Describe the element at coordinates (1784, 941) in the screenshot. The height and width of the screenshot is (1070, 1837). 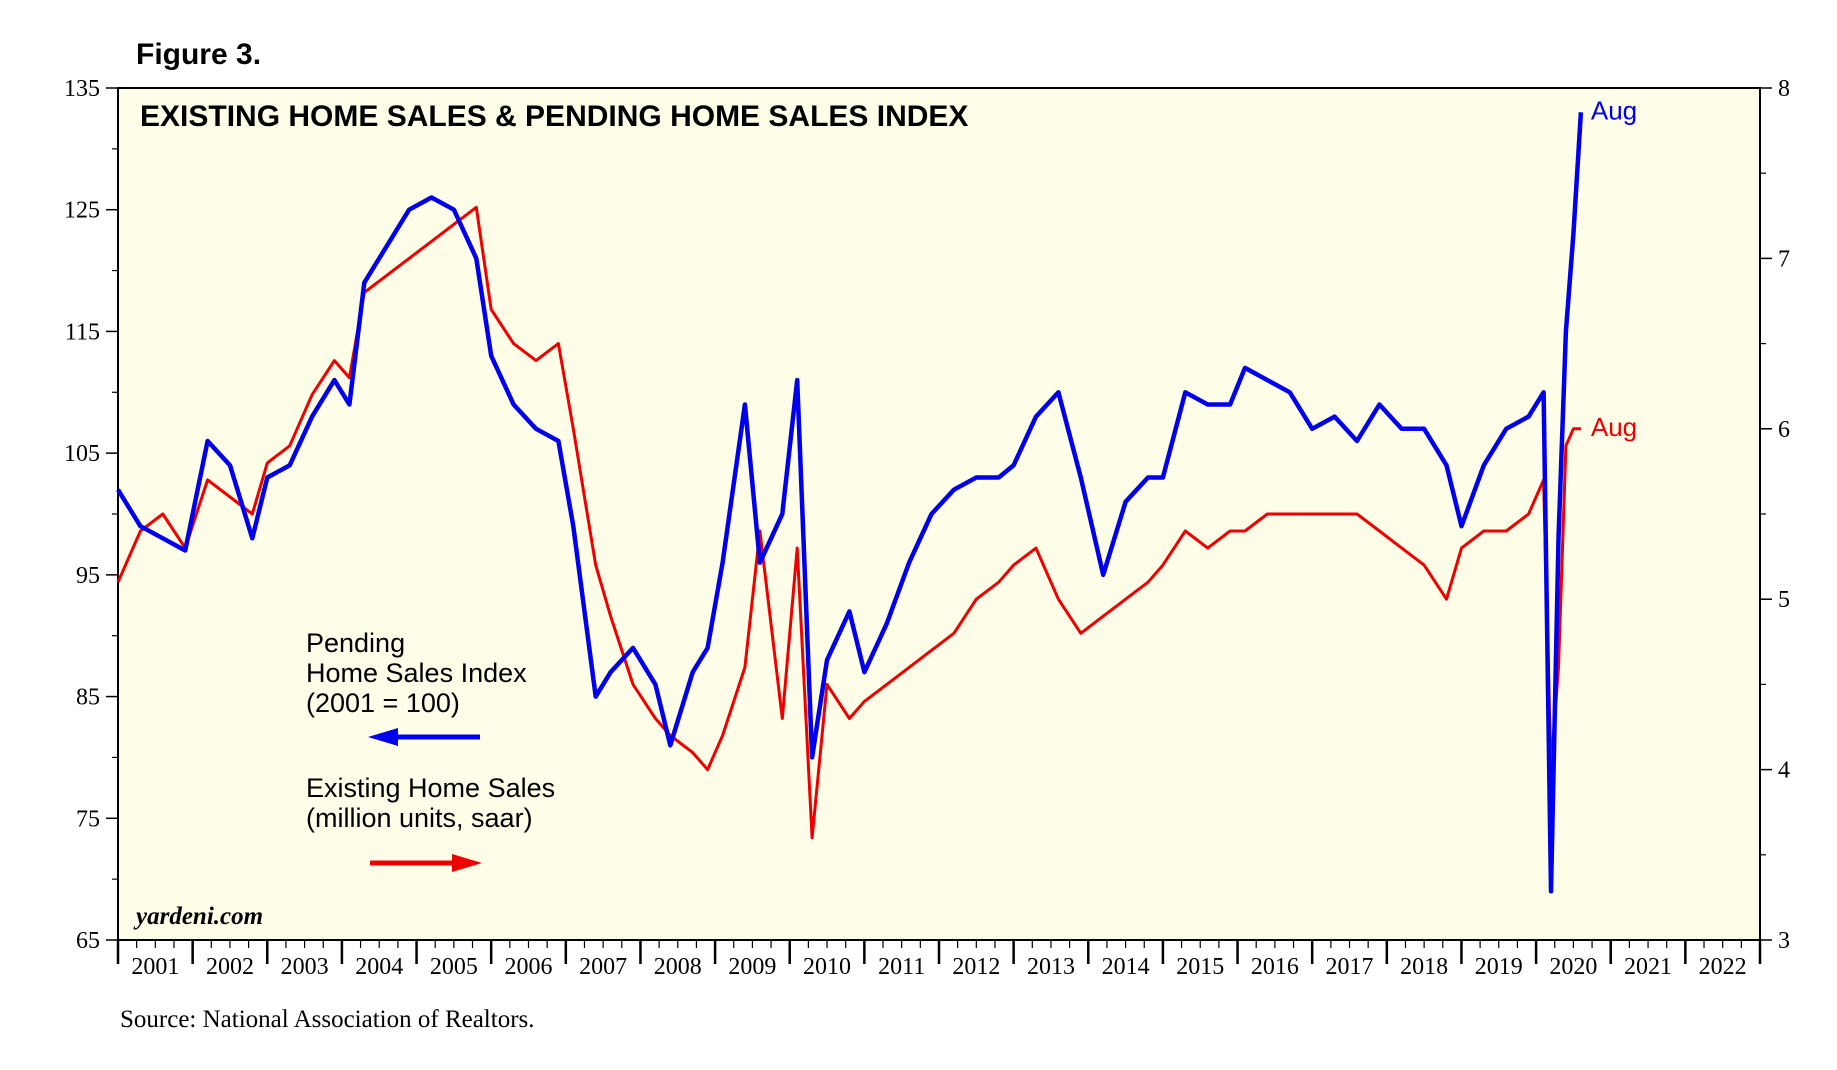
I see `right-tick-label: 3` at that location.